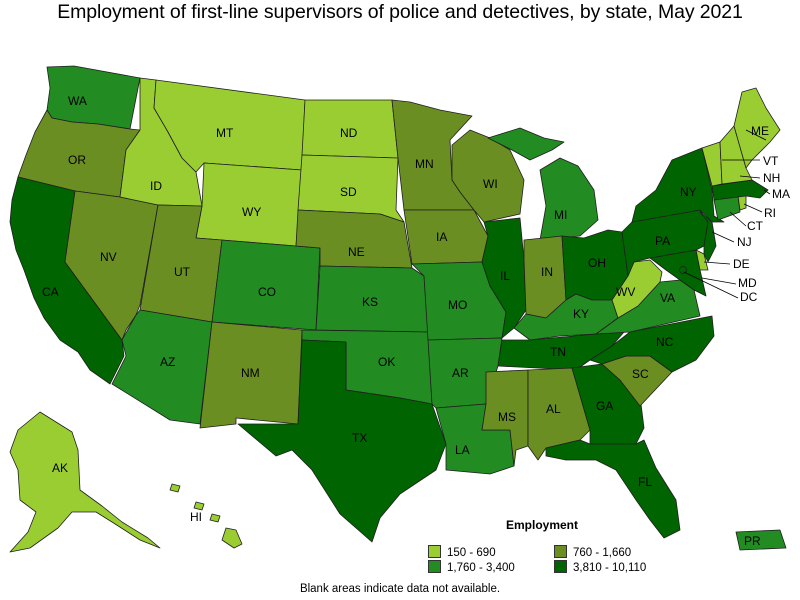 This screenshot has width=800, height=600. I want to click on legend-label-4: 3,810 - 10,110, so click(610, 568).